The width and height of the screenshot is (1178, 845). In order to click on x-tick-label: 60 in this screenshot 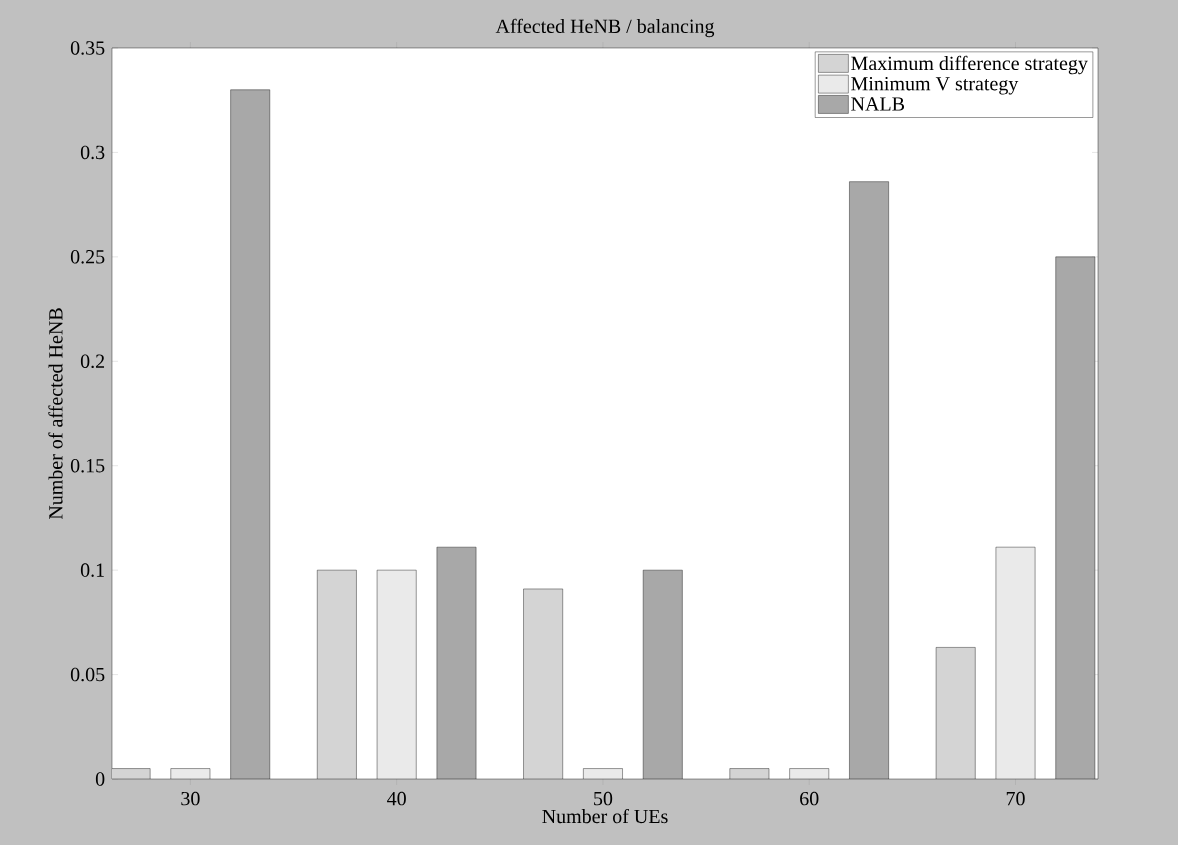, I will do `click(809, 798)`.